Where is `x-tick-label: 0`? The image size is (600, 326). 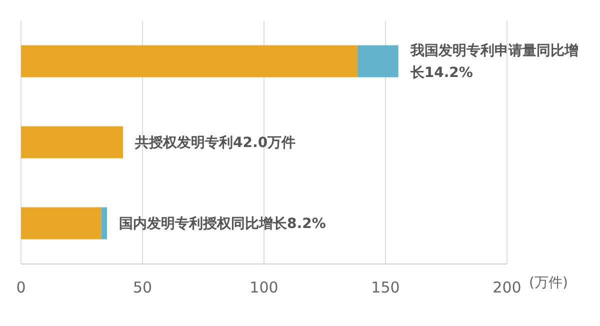
x-tick-label: 0 is located at coordinates (21, 287).